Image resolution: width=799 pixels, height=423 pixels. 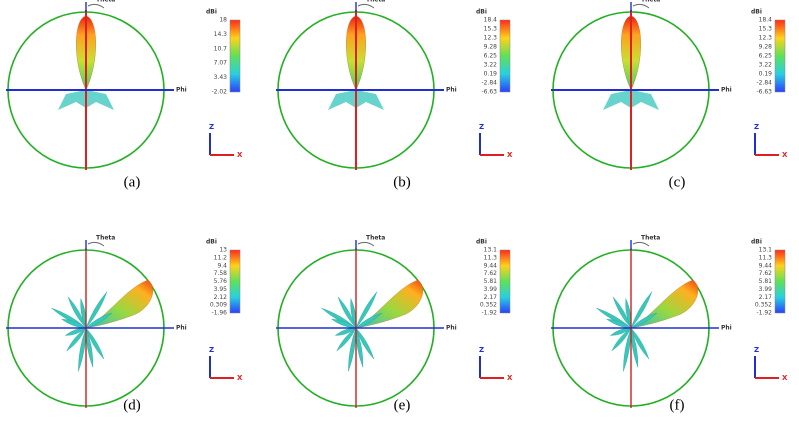 I want to click on panel-caption: (e), so click(x=402, y=405).